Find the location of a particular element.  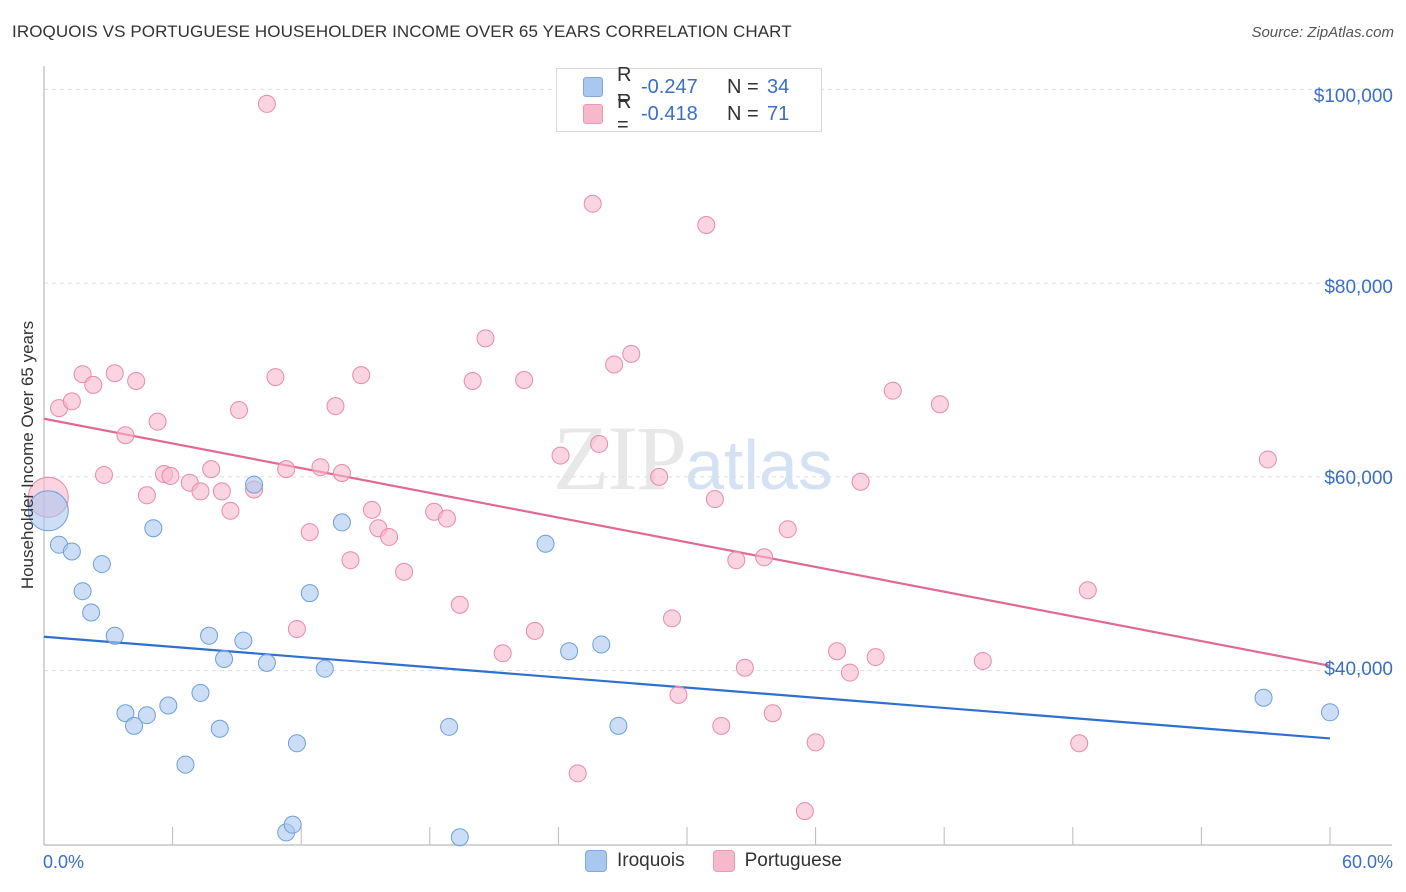

n-value-portuguese: 71 is located at coordinates (778, 113).